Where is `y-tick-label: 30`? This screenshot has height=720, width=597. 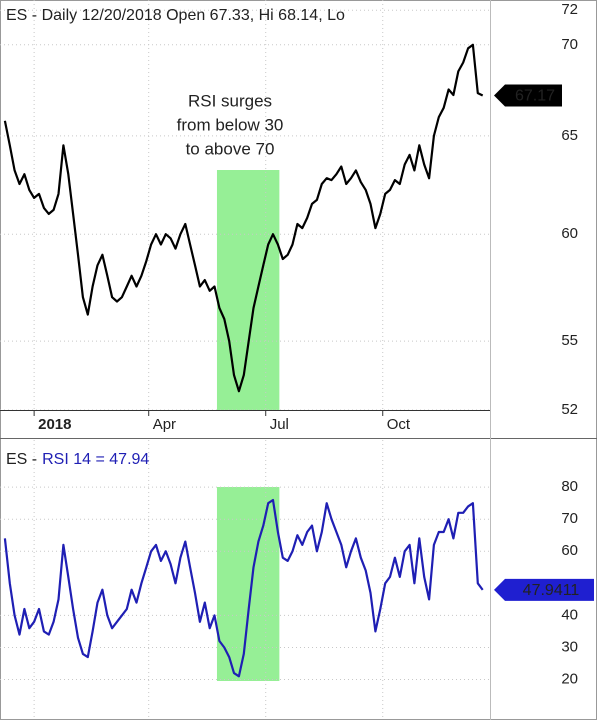 y-tick-label: 30 is located at coordinates (569, 646).